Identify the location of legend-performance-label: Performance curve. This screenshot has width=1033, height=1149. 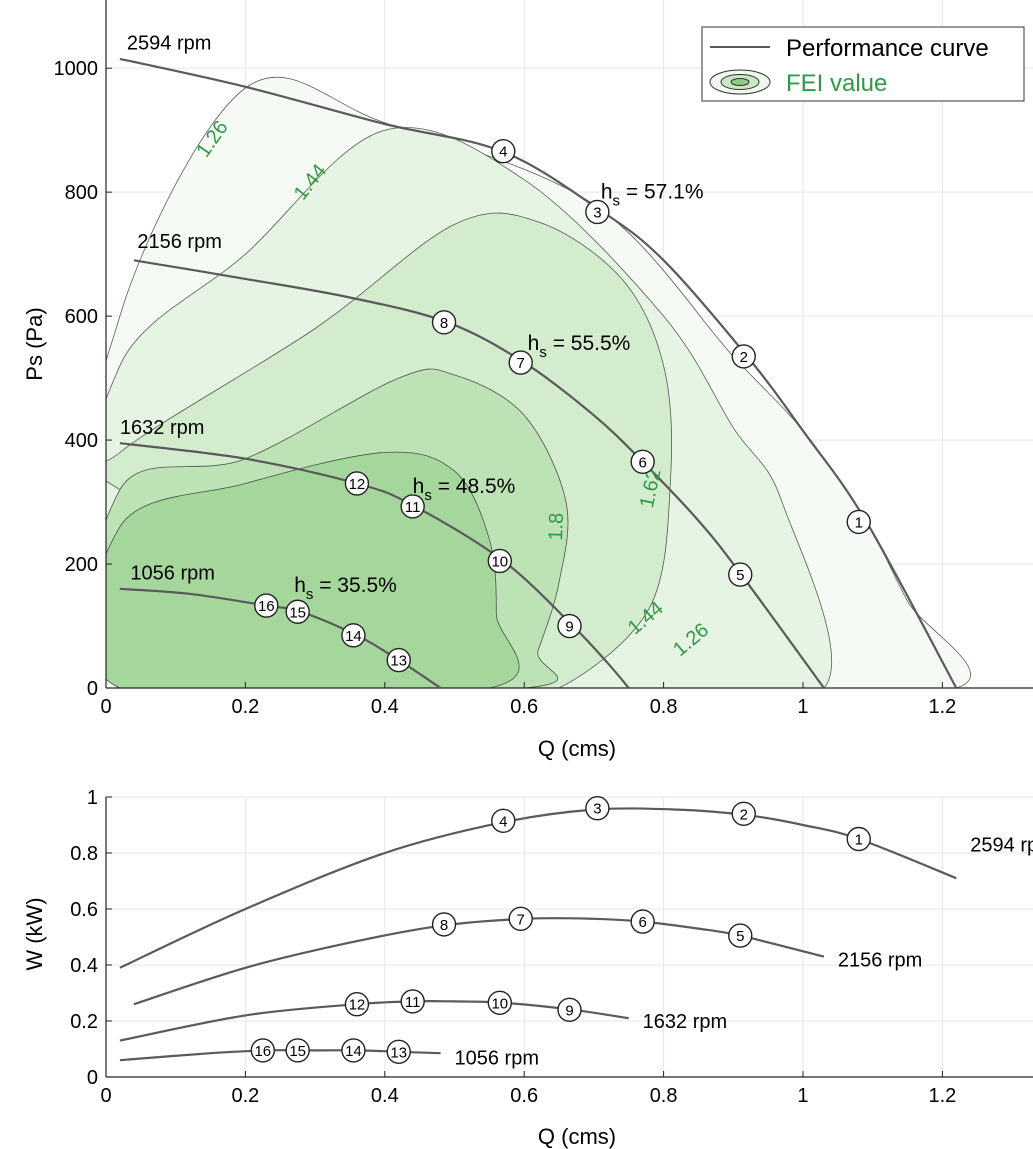
(887, 48).